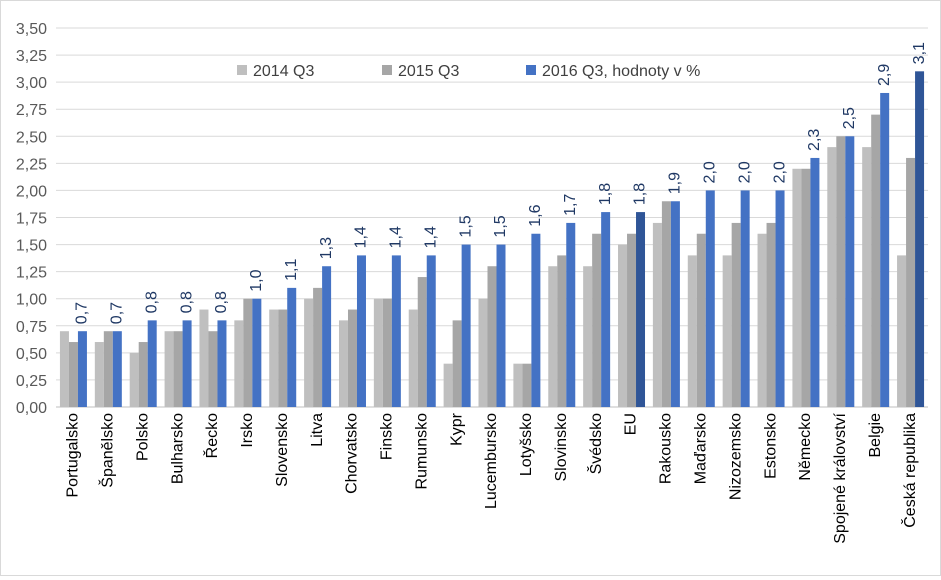  I want to click on x-tick-label: Švédsko, so click(595, 443).